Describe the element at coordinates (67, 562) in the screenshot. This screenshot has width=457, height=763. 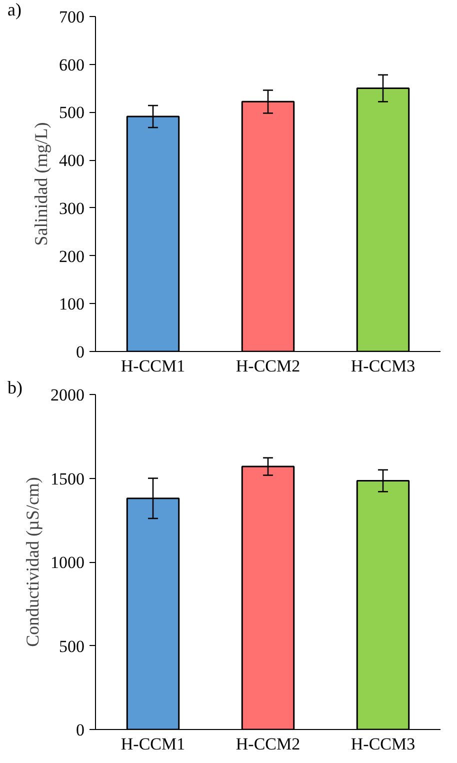
I see `y-tick-label: 1000` at that location.